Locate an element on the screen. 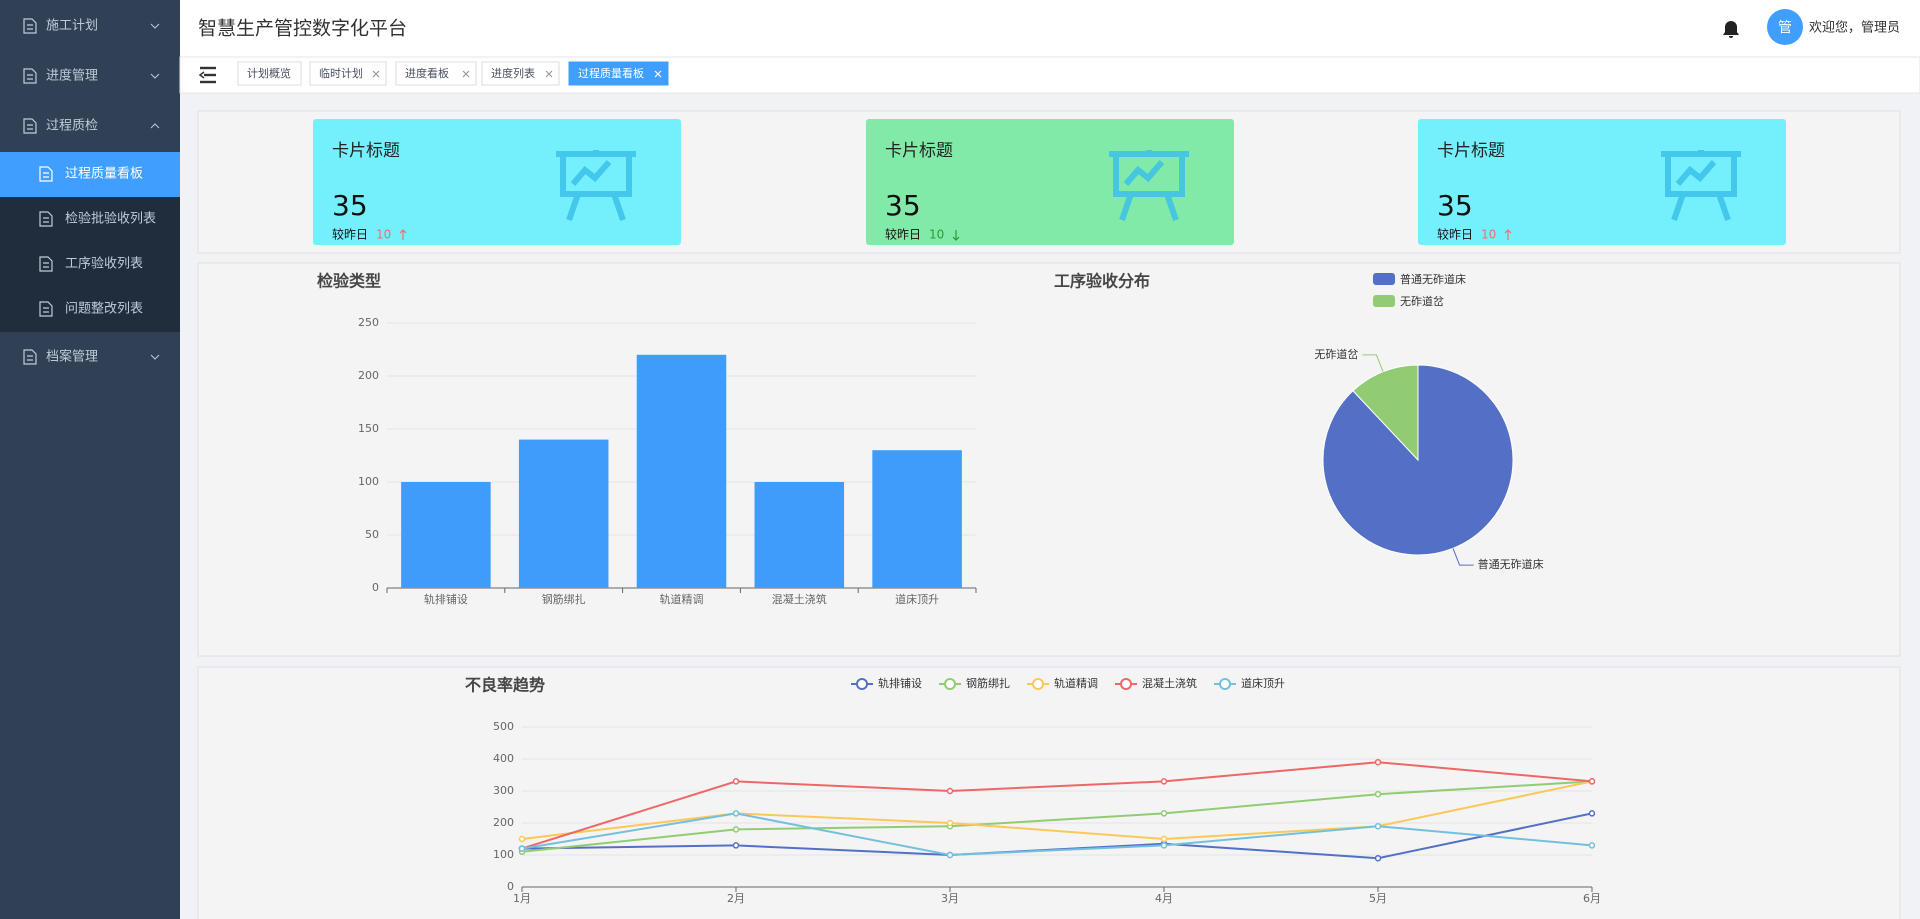  submenu-item: 检验批验收列表 is located at coordinates (110, 219).